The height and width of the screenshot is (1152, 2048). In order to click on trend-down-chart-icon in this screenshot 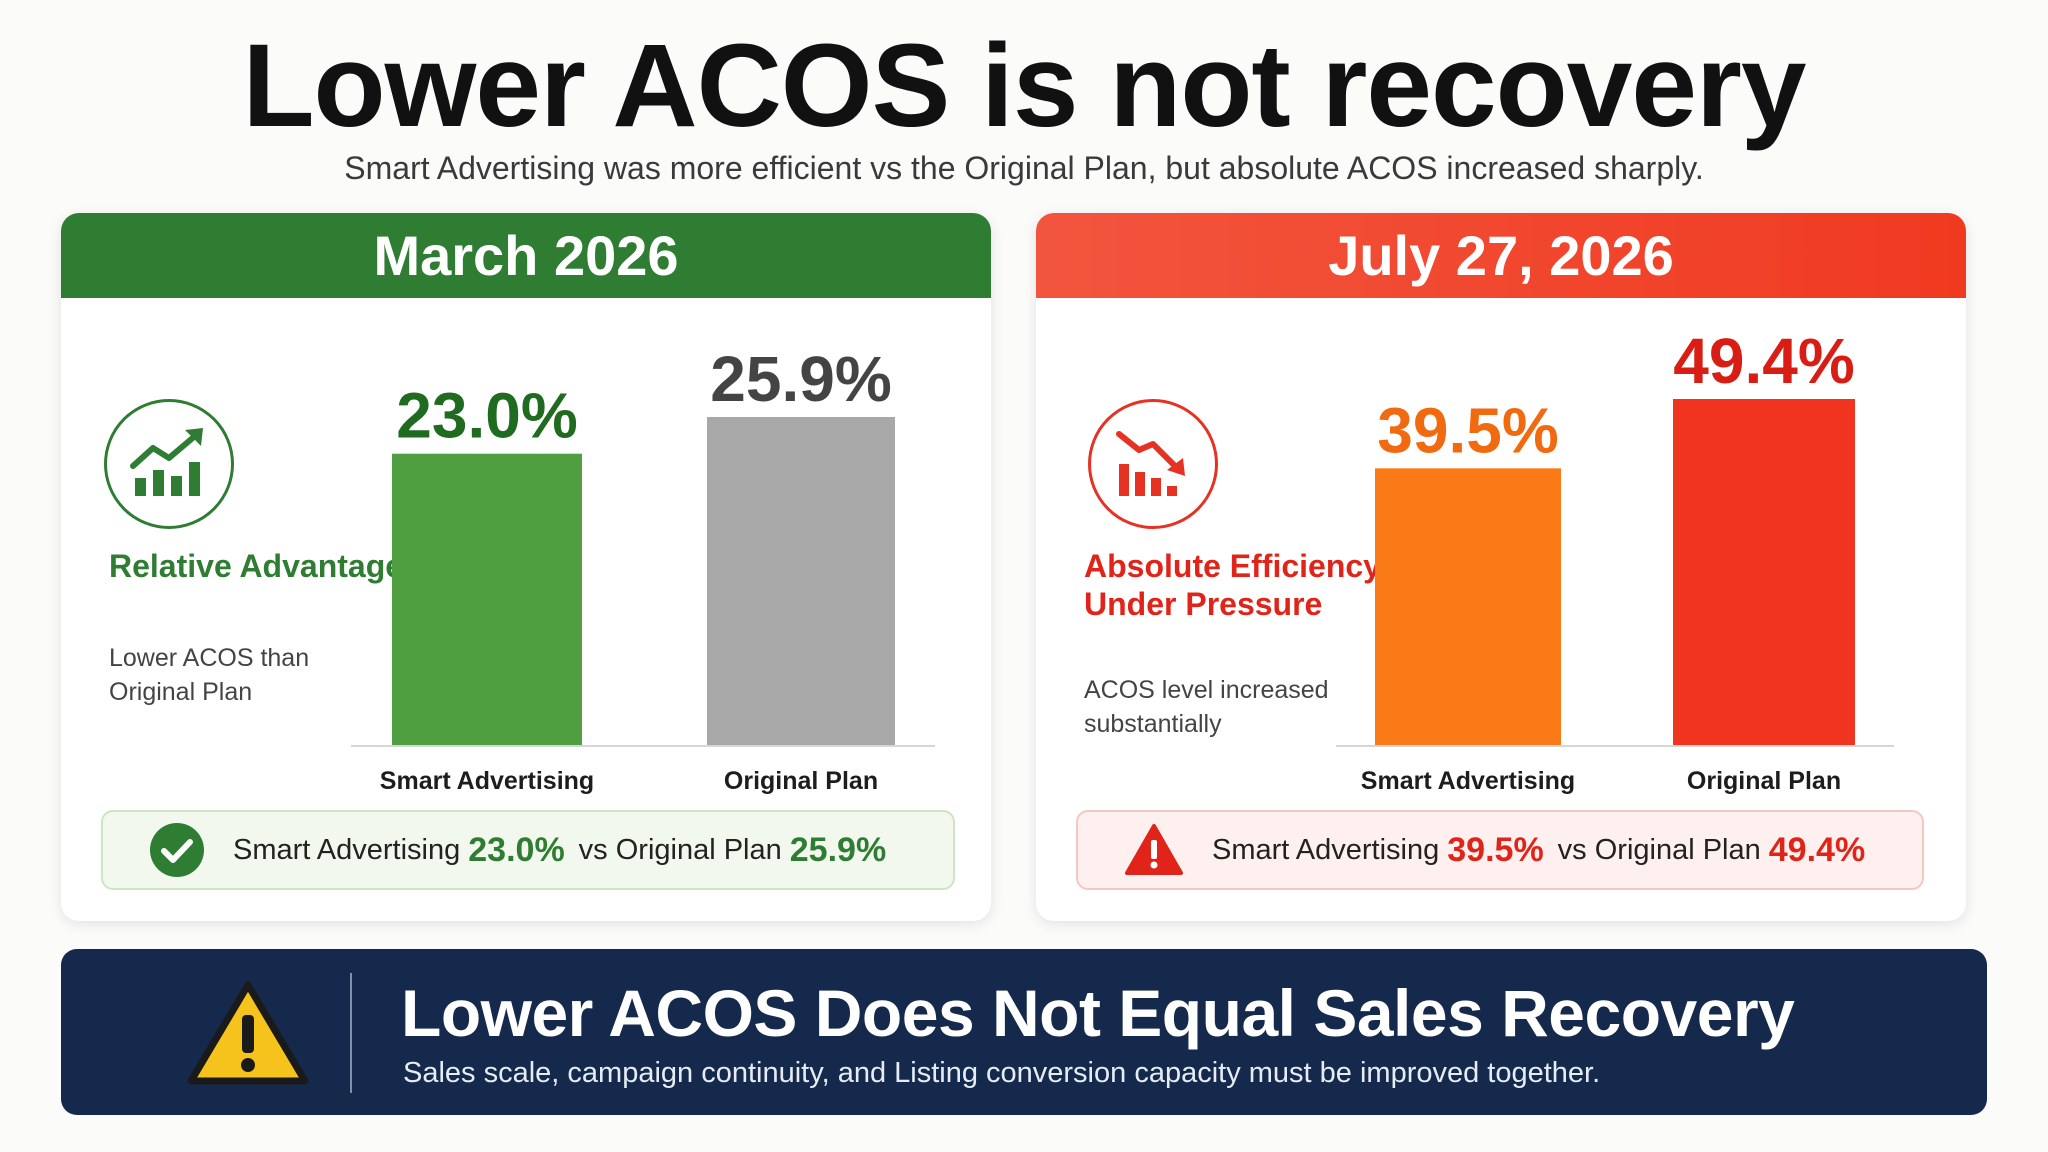, I will do `click(1153, 464)`.